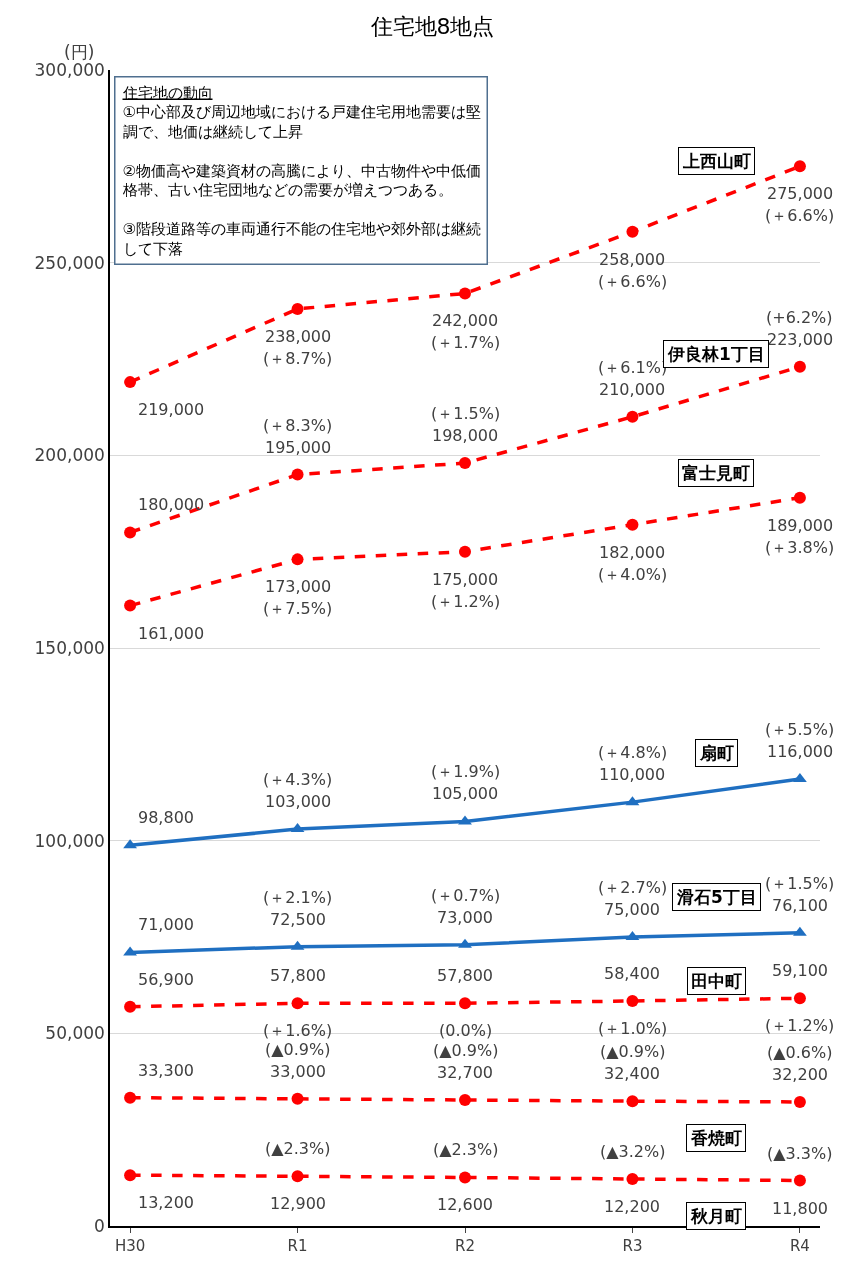 This screenshot has height=1271, width=865. What do you see at coordinates (466, 1061) in the screenshot?
I see `data-label: 32,700 (▲0.9%)` at bounding box center [466, 1061].